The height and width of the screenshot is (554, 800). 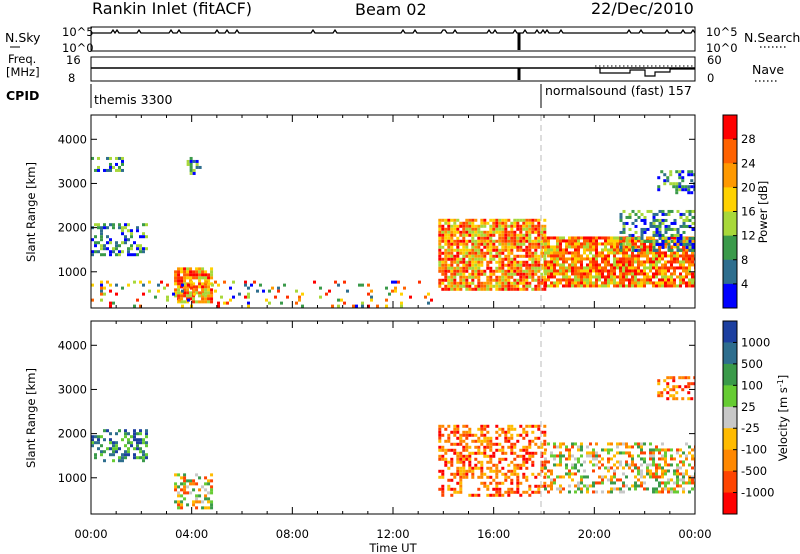 I want to click on x-tick-label: 12:00, so click(x=392, y=534).